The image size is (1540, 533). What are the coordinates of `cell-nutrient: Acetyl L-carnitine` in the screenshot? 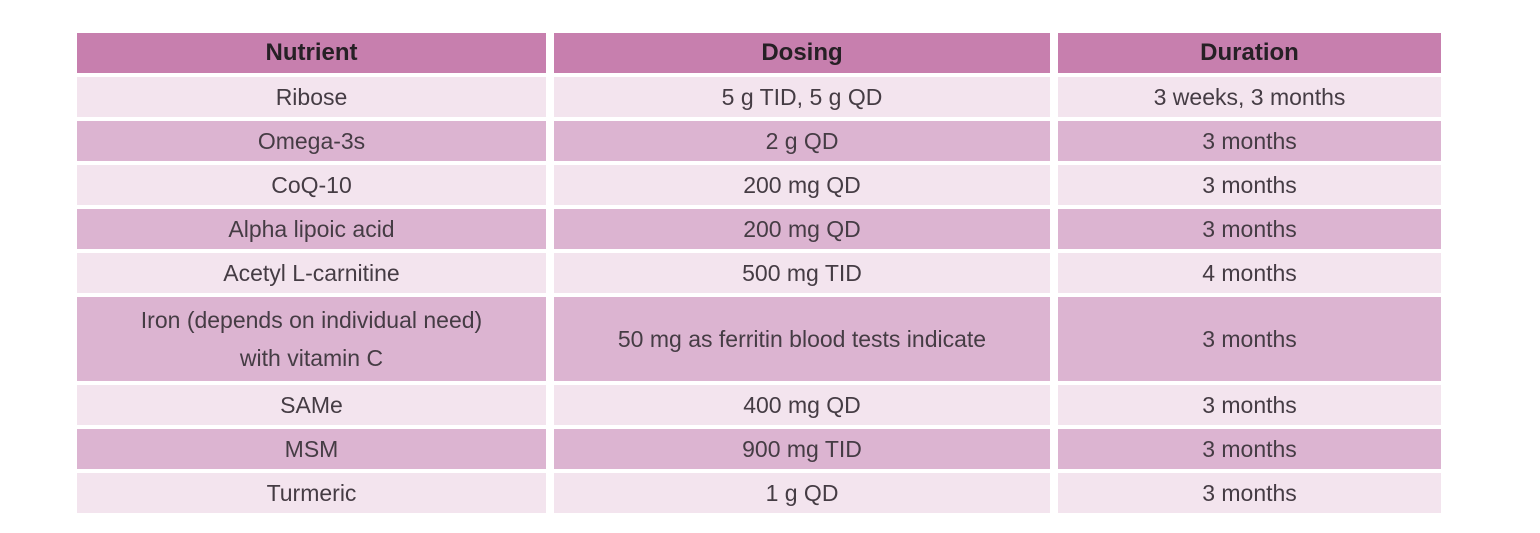 It's located at (311, 273).